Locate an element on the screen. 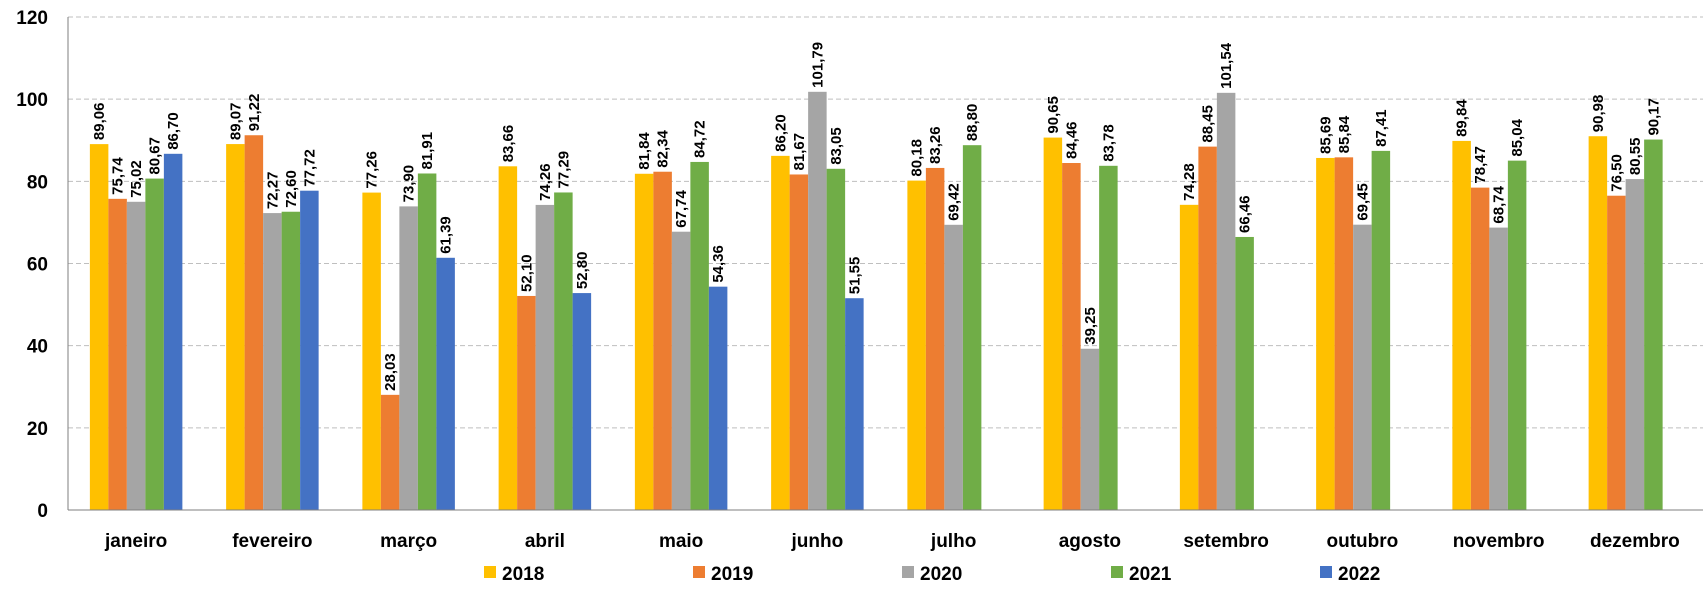 The height and width of the screenshot is (590, 1703). y-tick-label: 40 is located at coordinates (37, 347).